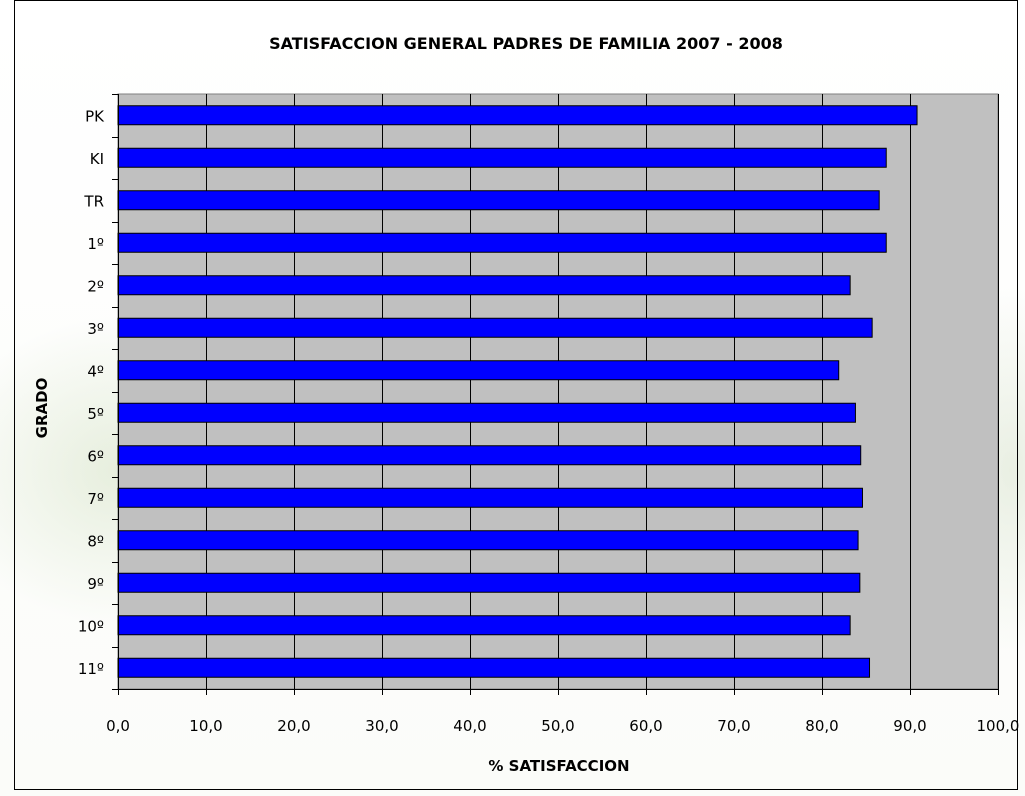 This screenshot has width=1025, height=796. I want to click on x-tick-label: 60,0, so click(645, 726).